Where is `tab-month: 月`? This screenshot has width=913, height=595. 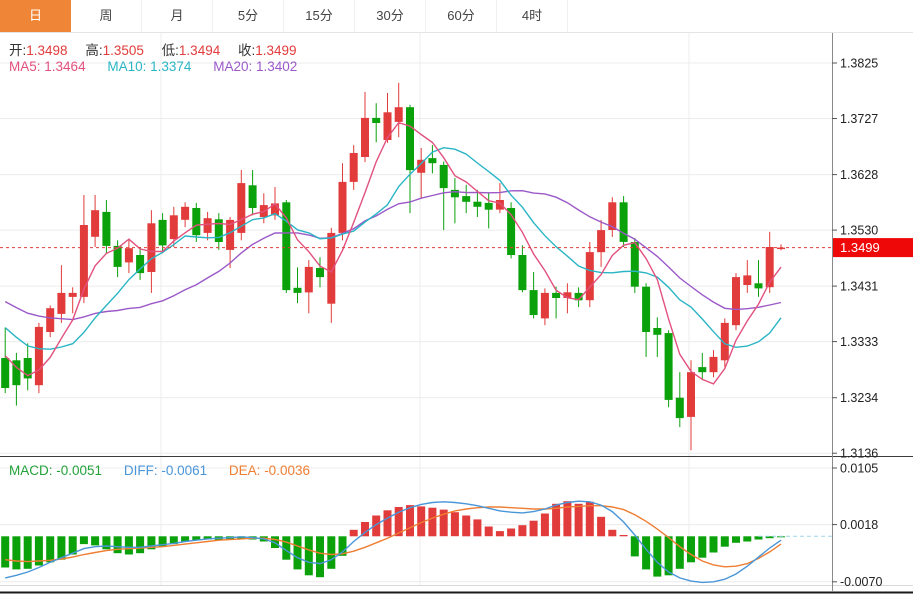 tab-month: 月 is located at coordinates (177, 16).